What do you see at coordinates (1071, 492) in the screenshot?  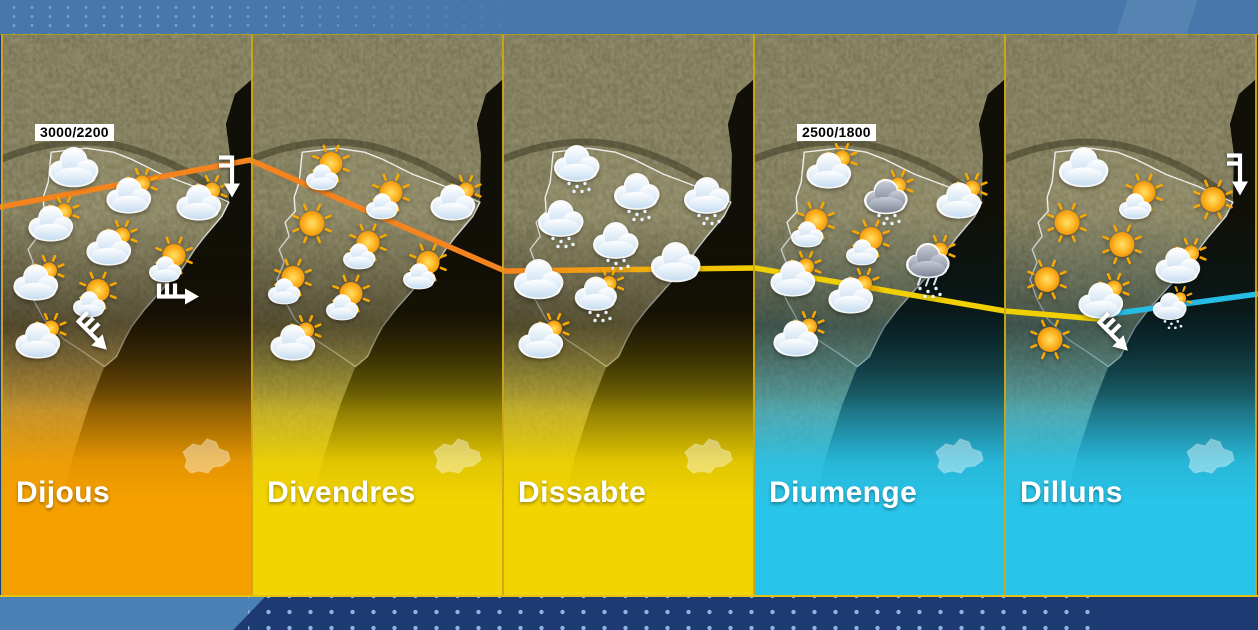 I see `day-label: Dilluns` at bounding box center [1071, 492].